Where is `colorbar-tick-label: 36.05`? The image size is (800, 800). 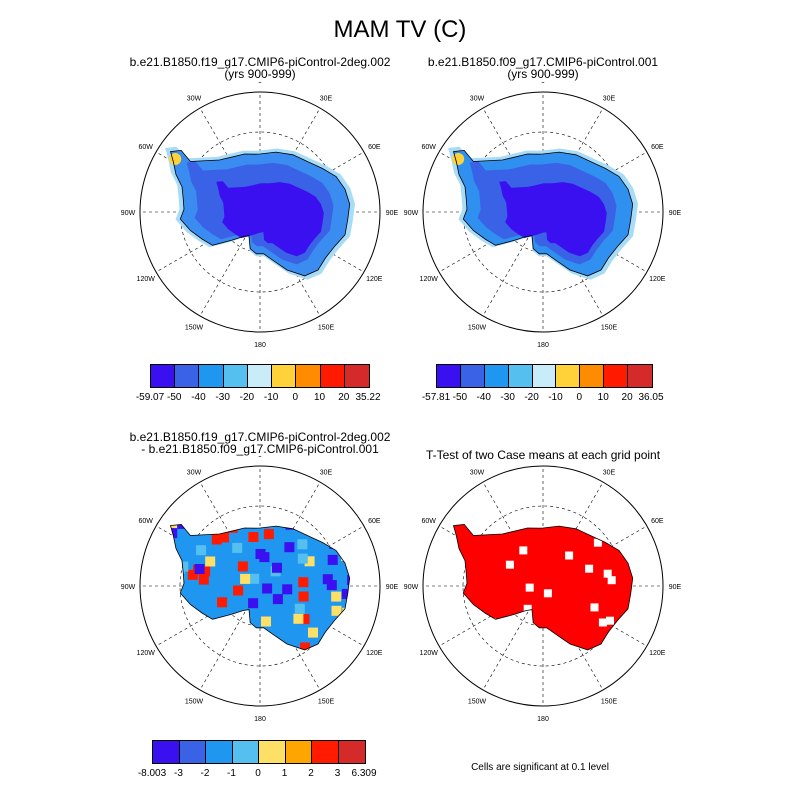 colorbar-tick-label: 36.05 is located at coordinates (651, 397).